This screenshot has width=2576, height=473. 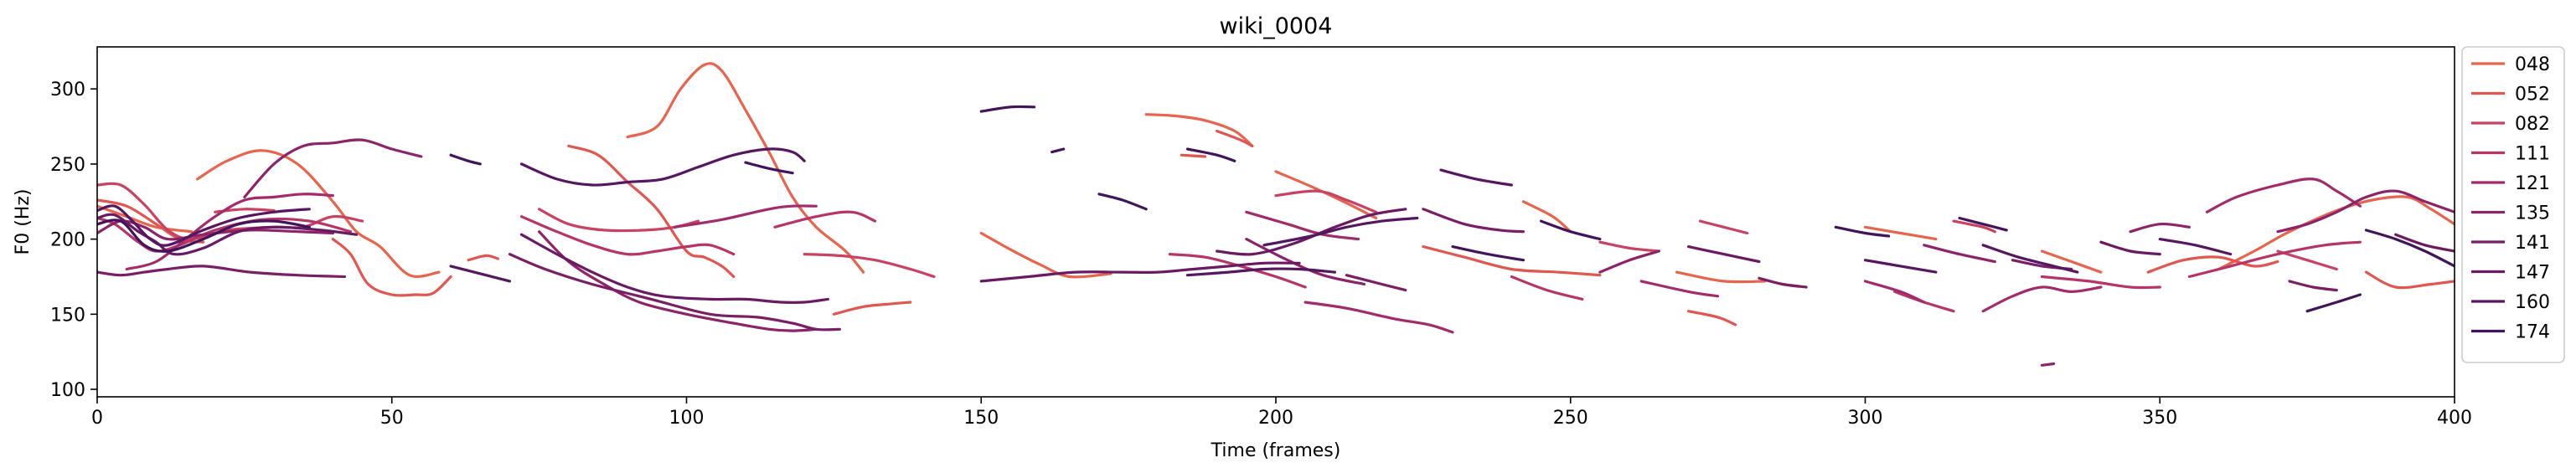 What do you see at coordinates (97, 418) in the screenshot?
I see `x-tick-label: 0` at bounding box center [97, 418].